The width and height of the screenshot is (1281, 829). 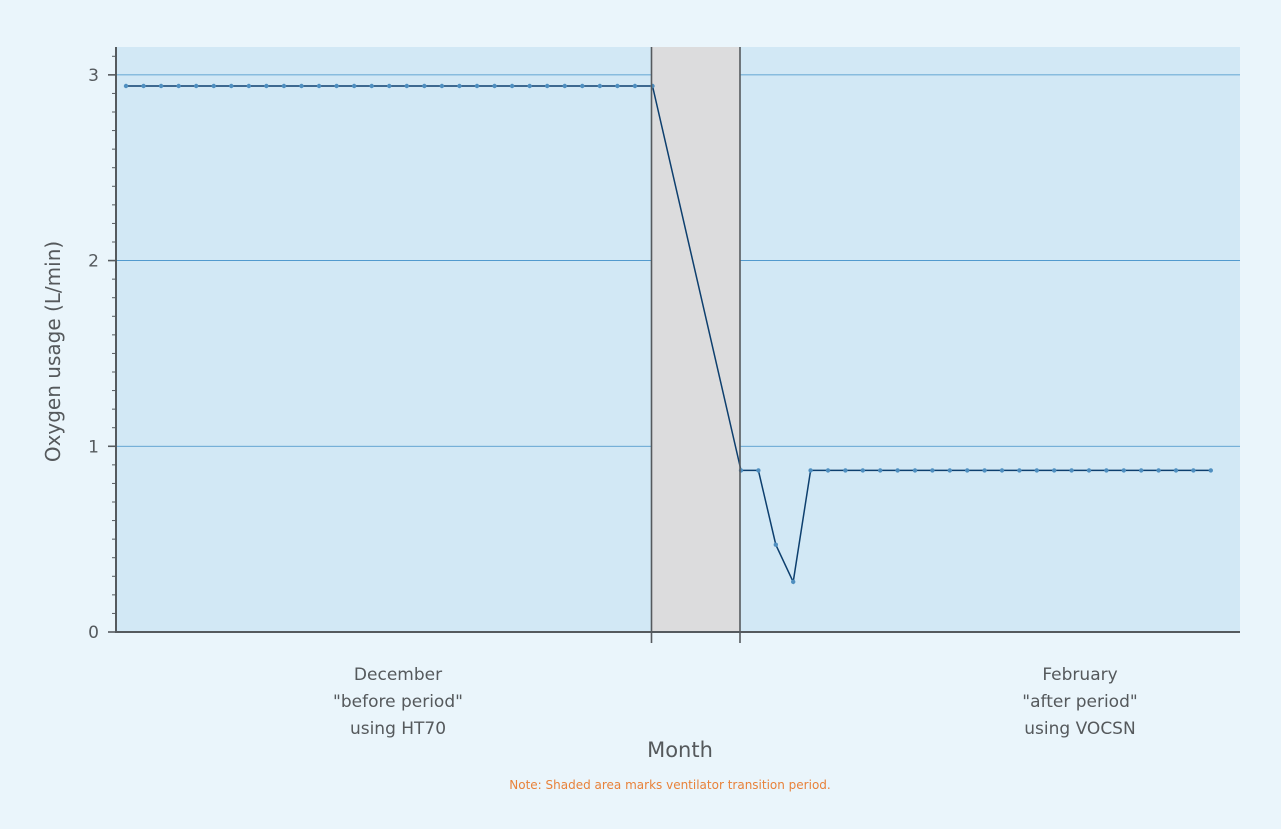 I want to click on x-category-label-after: February "after period" using VOCSN, so click(x=1079, y=702).